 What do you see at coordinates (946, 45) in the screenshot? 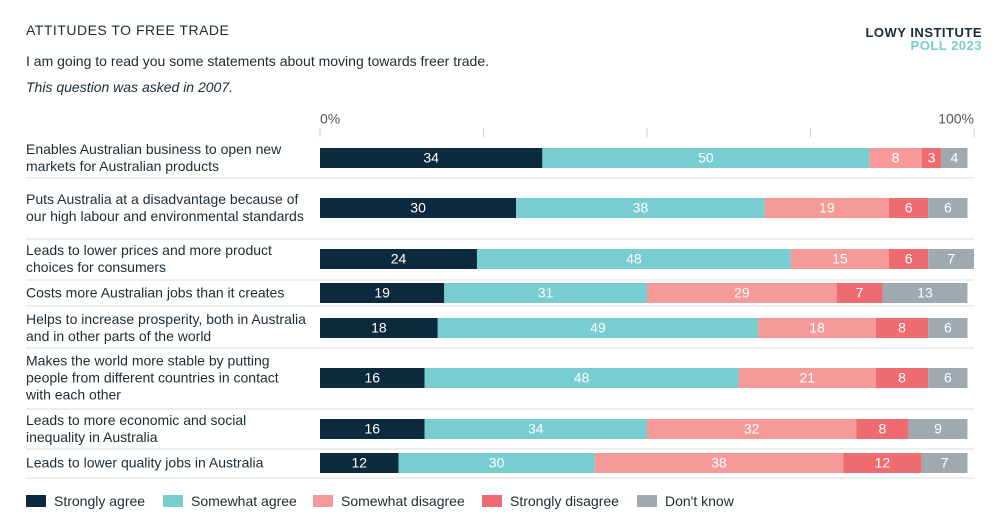
I see `source-sub: POLL 2023` at bounding box center [946, 45].